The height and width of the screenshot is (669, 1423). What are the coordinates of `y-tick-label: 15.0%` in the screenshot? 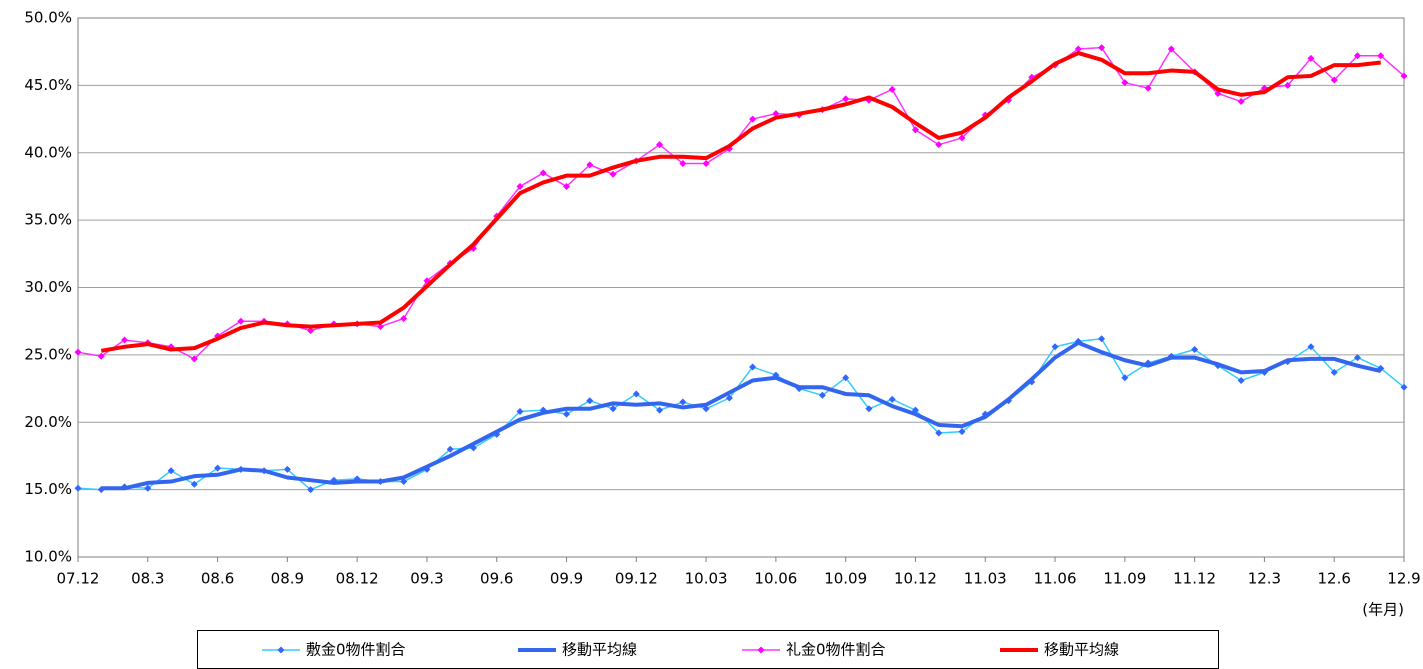 It's located at (48, 489).